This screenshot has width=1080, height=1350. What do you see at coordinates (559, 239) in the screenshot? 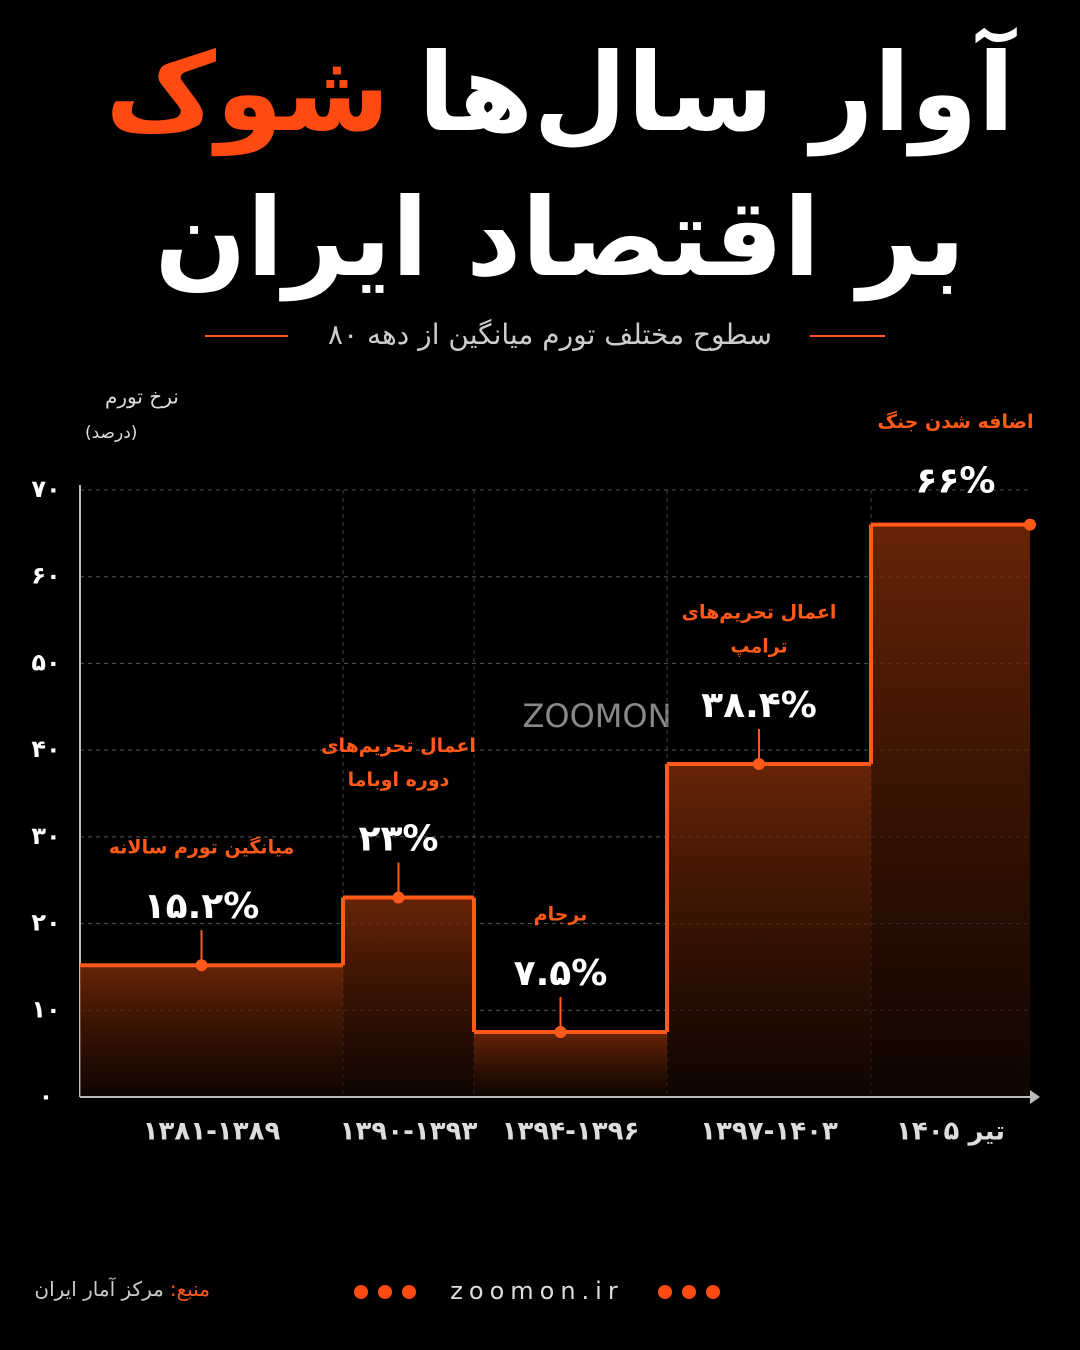
I see `title-line2: بر اقتصاد ایران` at bounding box center [559, 239].